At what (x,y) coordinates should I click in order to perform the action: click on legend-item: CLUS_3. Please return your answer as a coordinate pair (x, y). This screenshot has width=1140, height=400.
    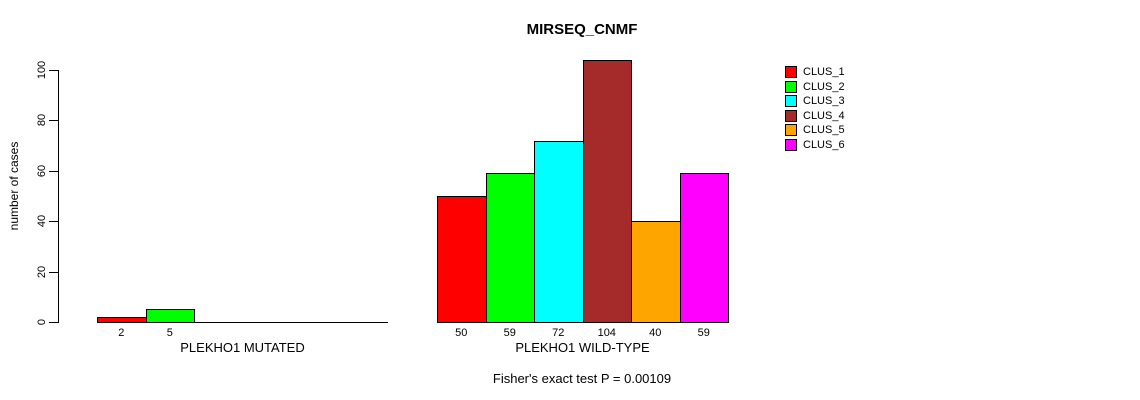
    Looking at the image, I should click on (815, 101).